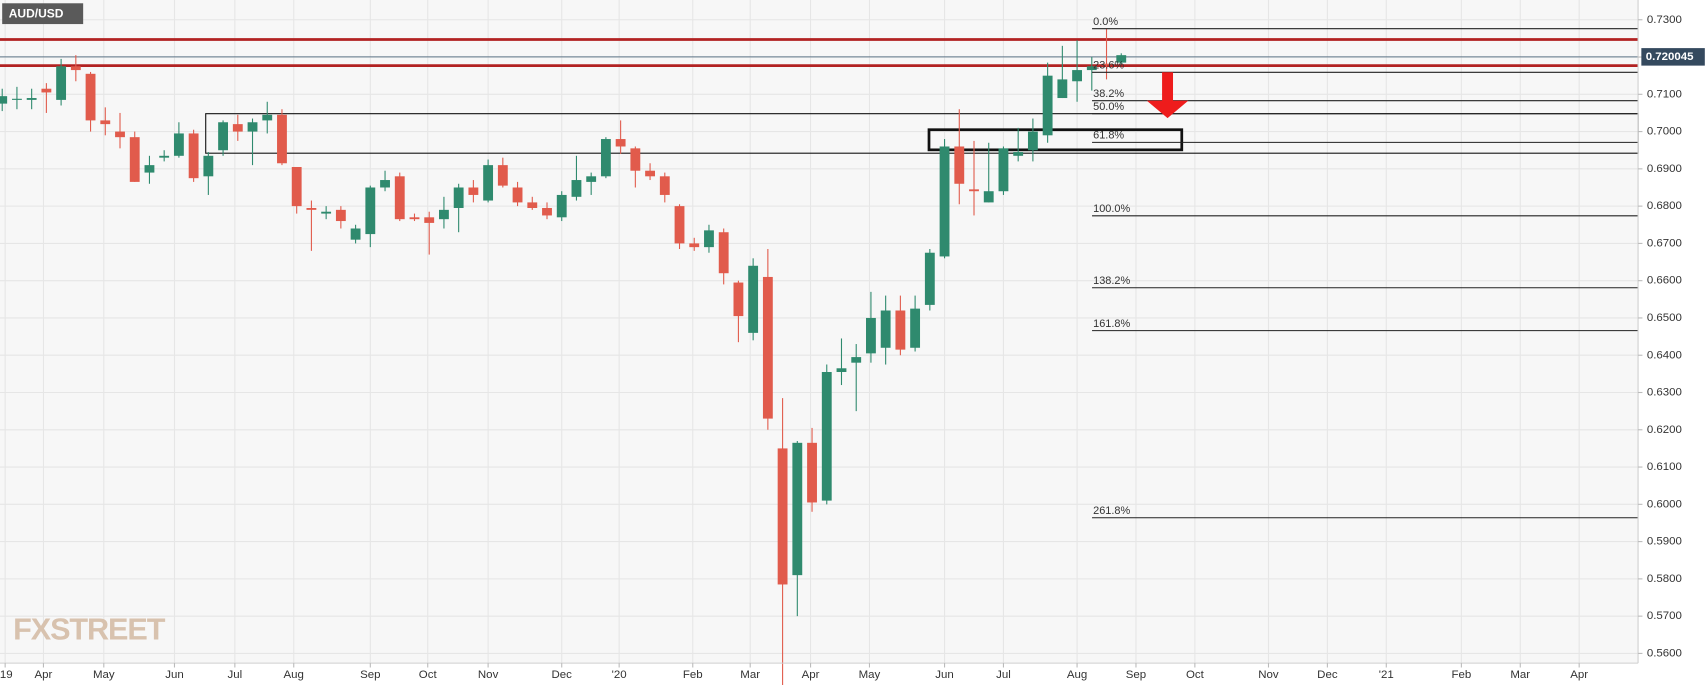 This screenshot has width=1707, height=685. What do you see at coordinates (104, 675) in the screenshot?
I see `x-tick-label: May` at bounding box center [104, 675].